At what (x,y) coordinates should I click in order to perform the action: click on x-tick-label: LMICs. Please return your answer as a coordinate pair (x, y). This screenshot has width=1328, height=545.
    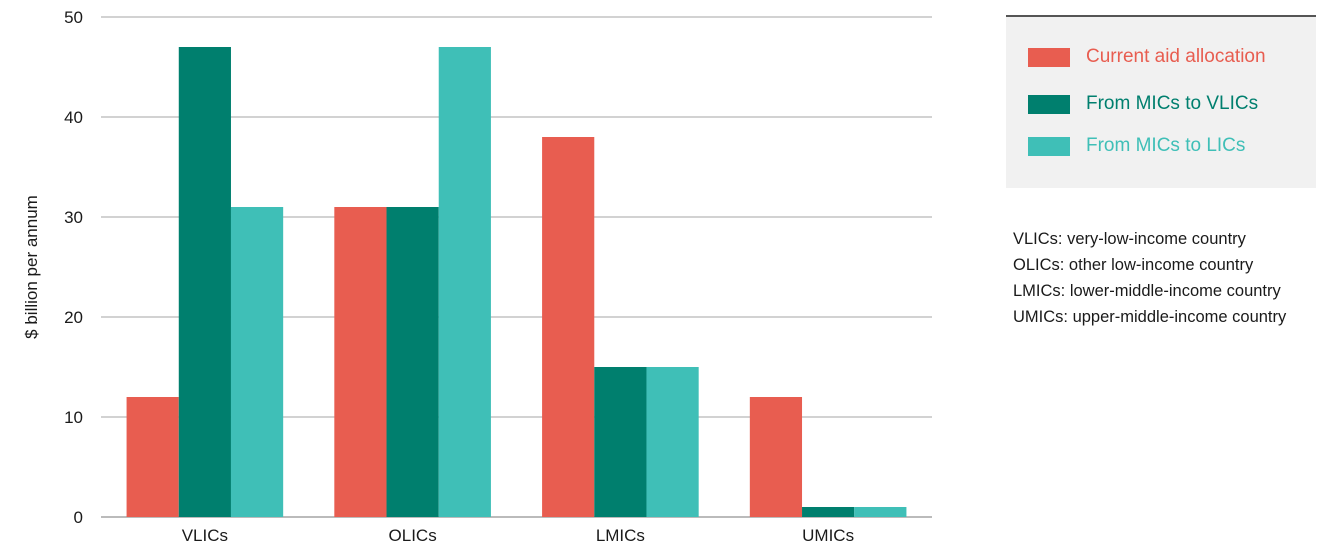
    Looking at the image, I should click on (620, 535).